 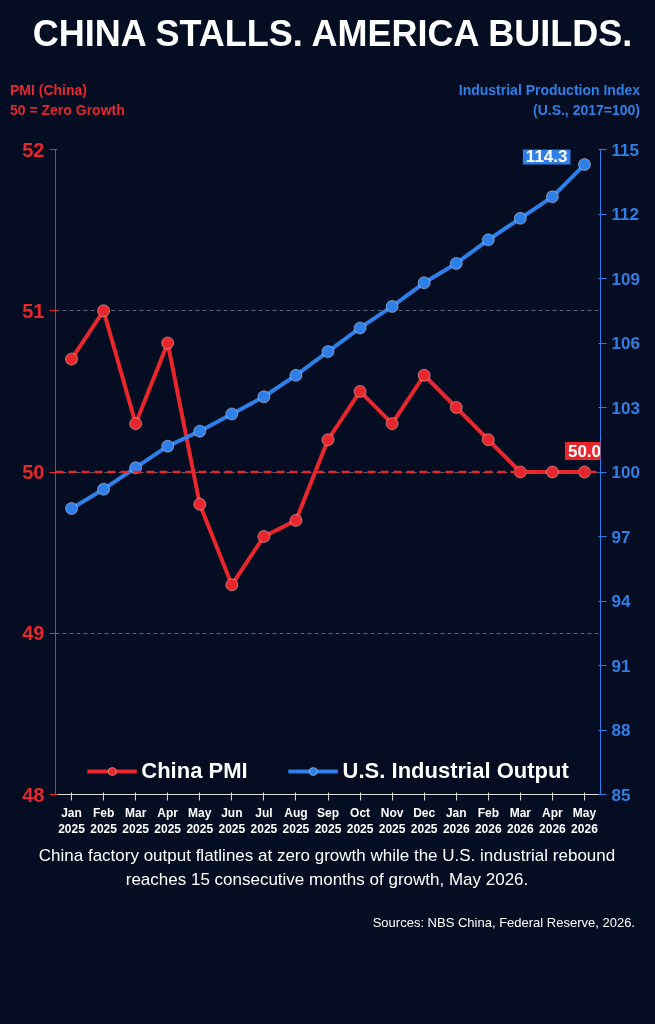 What do you see at coordinates (546, 156) in the screenshot?
I see `data-label: 114.3` at bounding box center [546, 156].